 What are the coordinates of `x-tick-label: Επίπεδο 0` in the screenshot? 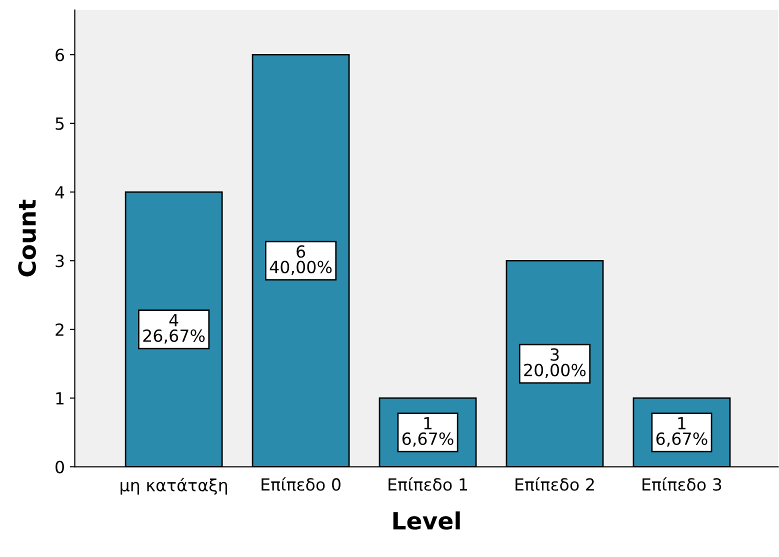 It's located at (301, 484).